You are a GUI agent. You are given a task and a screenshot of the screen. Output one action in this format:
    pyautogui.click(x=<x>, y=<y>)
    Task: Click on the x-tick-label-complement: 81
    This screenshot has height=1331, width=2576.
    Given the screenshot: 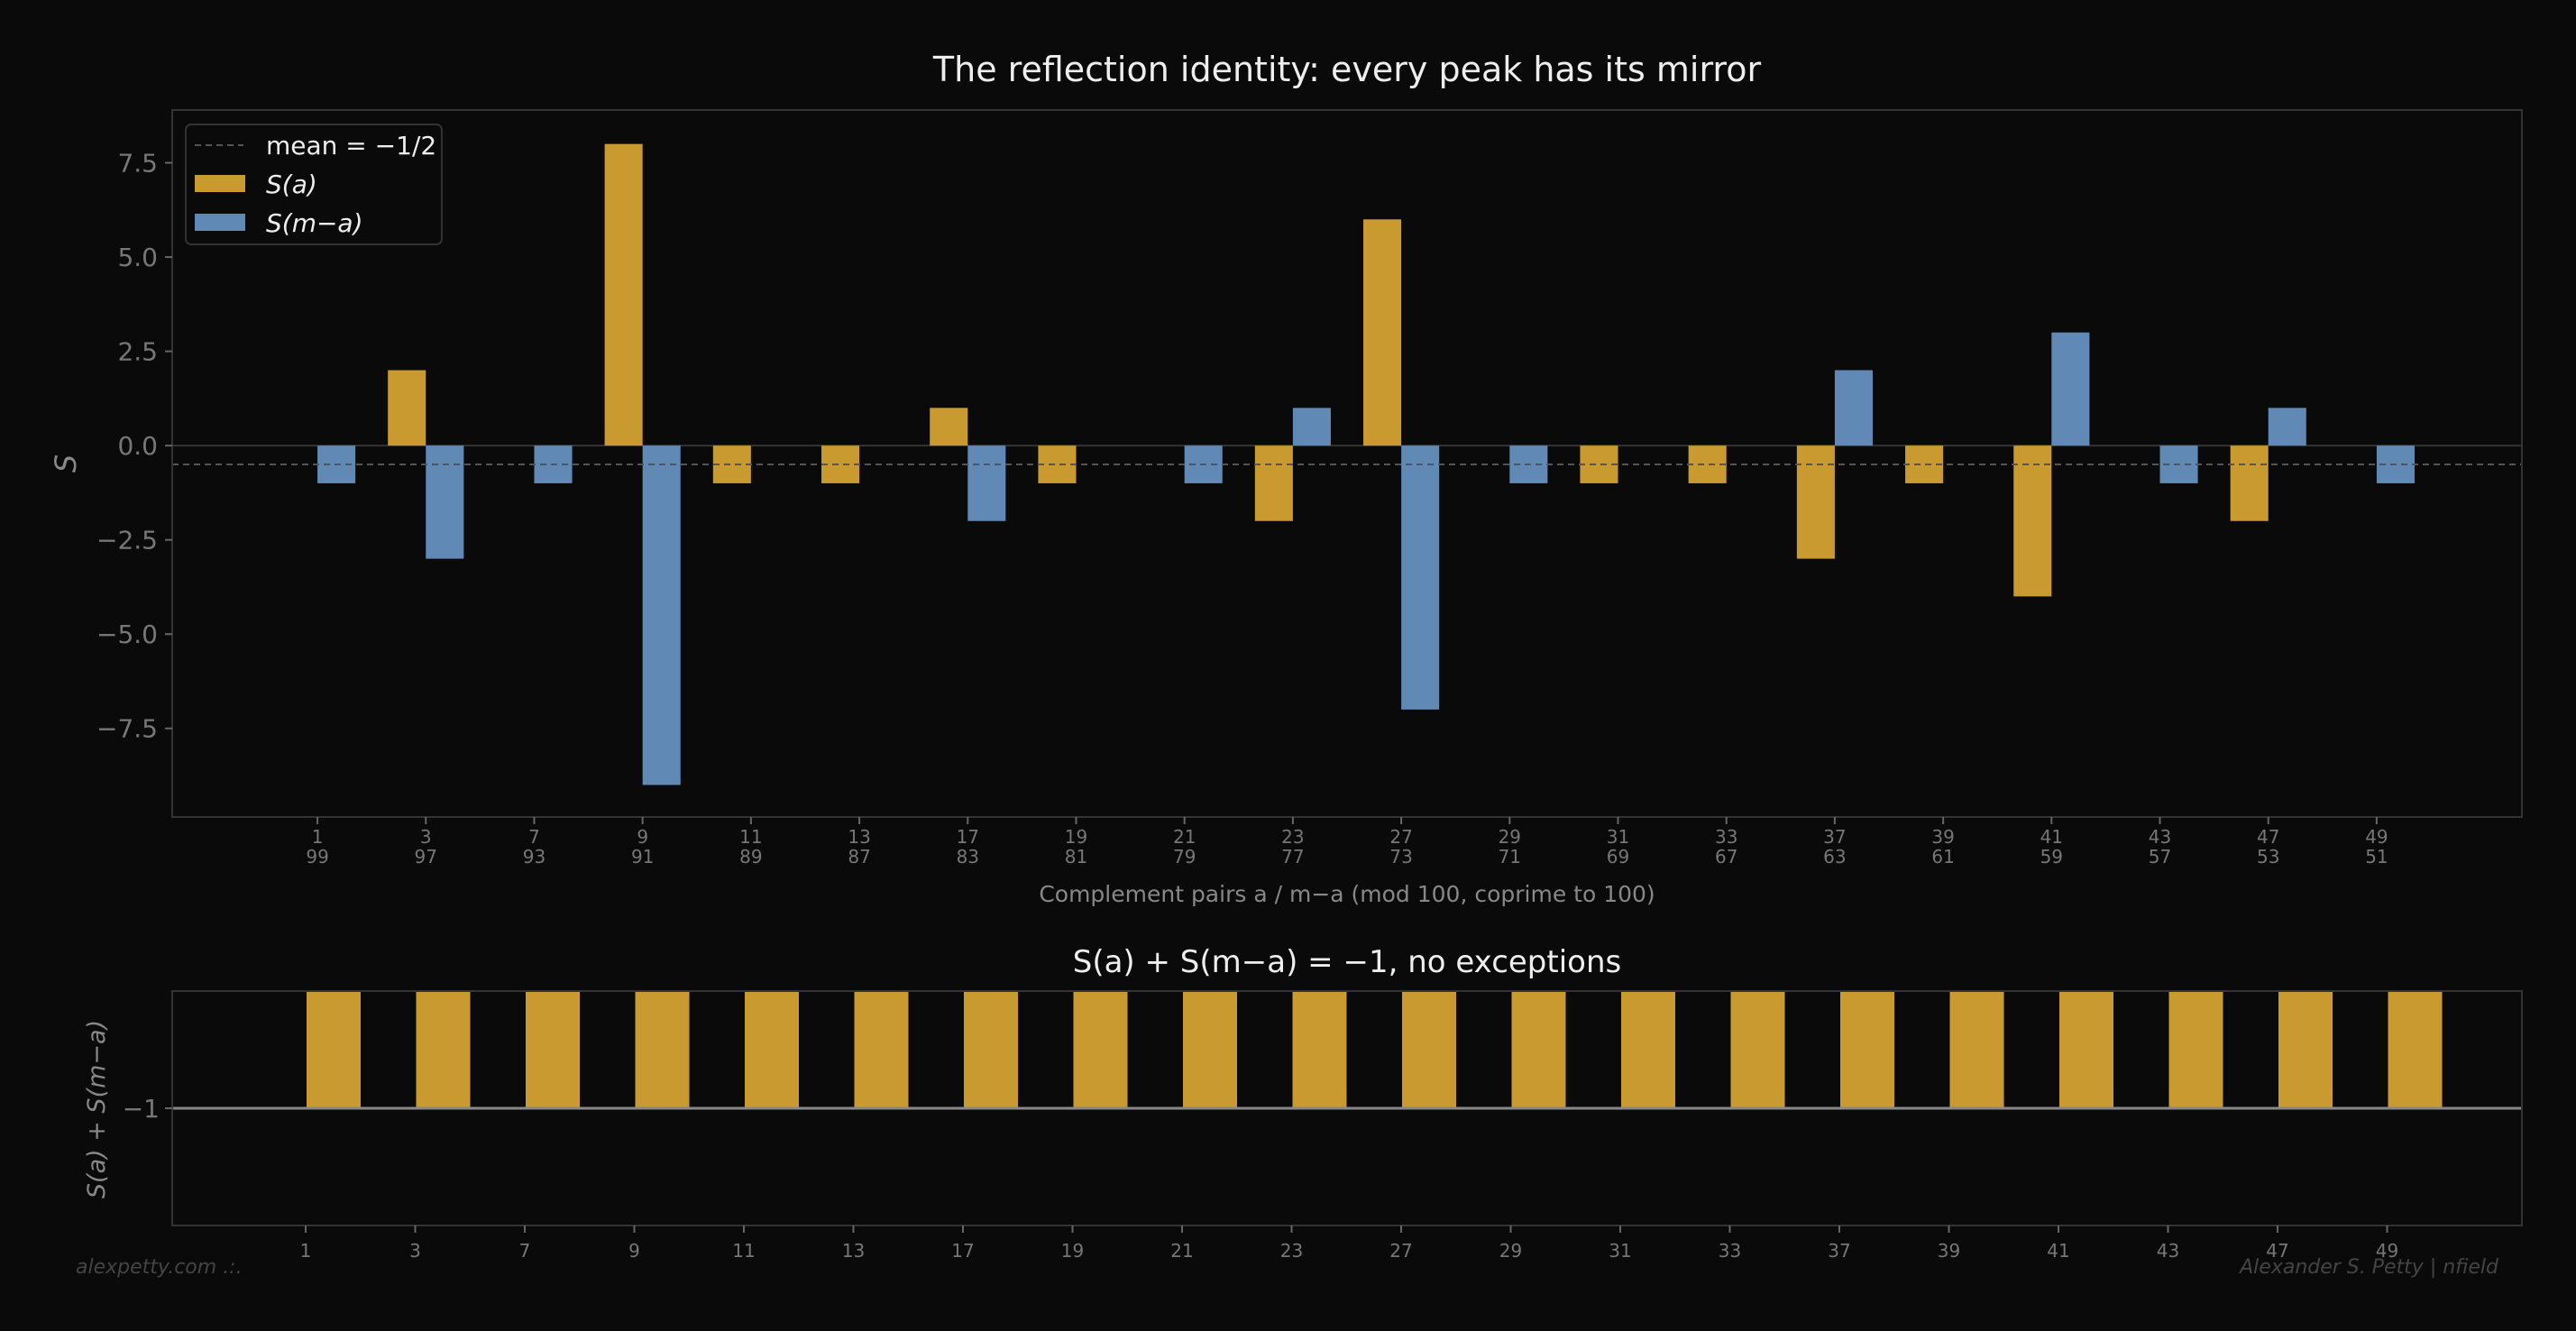 What is the action you would take?
    pyautogui.click(x=1076, y=857)
    